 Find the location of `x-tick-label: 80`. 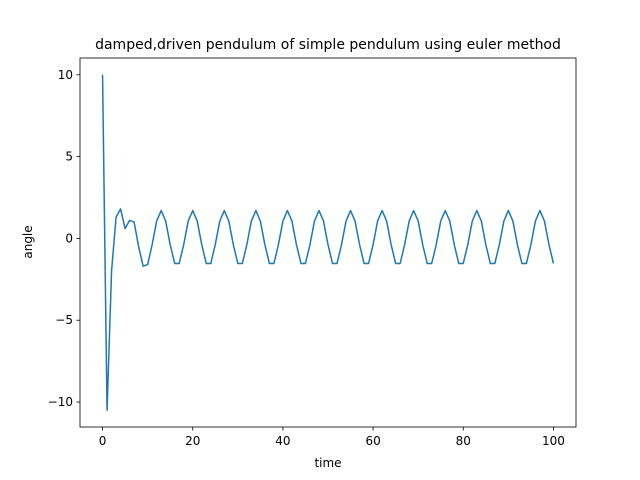

x-tick-label: 80 is located at coordinates (463, 441).